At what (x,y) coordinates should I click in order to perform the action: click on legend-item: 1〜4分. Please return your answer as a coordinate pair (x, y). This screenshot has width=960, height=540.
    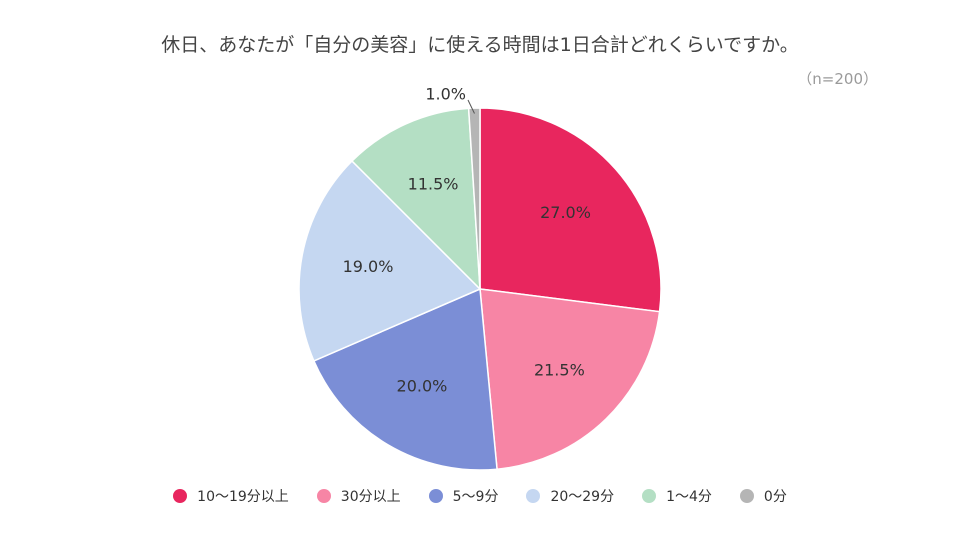
    Looking at the image, I should click on (677, 496).